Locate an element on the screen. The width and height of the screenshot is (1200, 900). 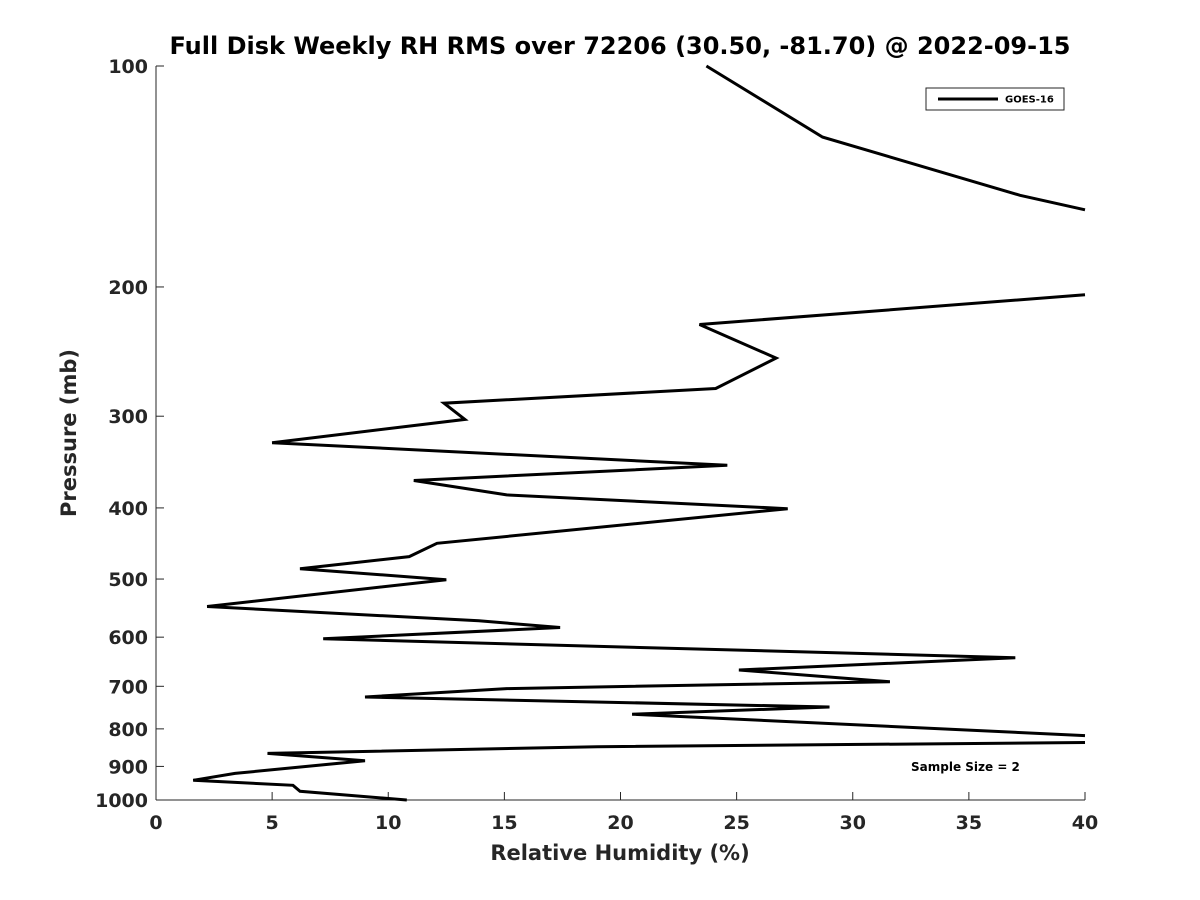
x-tick-label: 40 is located at coordinates (1085, 823).